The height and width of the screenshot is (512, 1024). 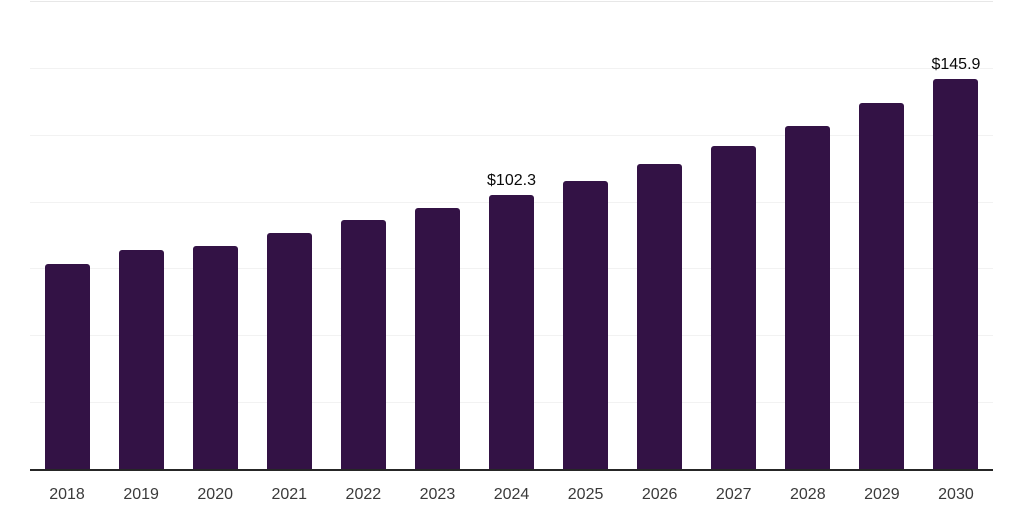 I want to click on bar-2021, so click(x=289, y=351).